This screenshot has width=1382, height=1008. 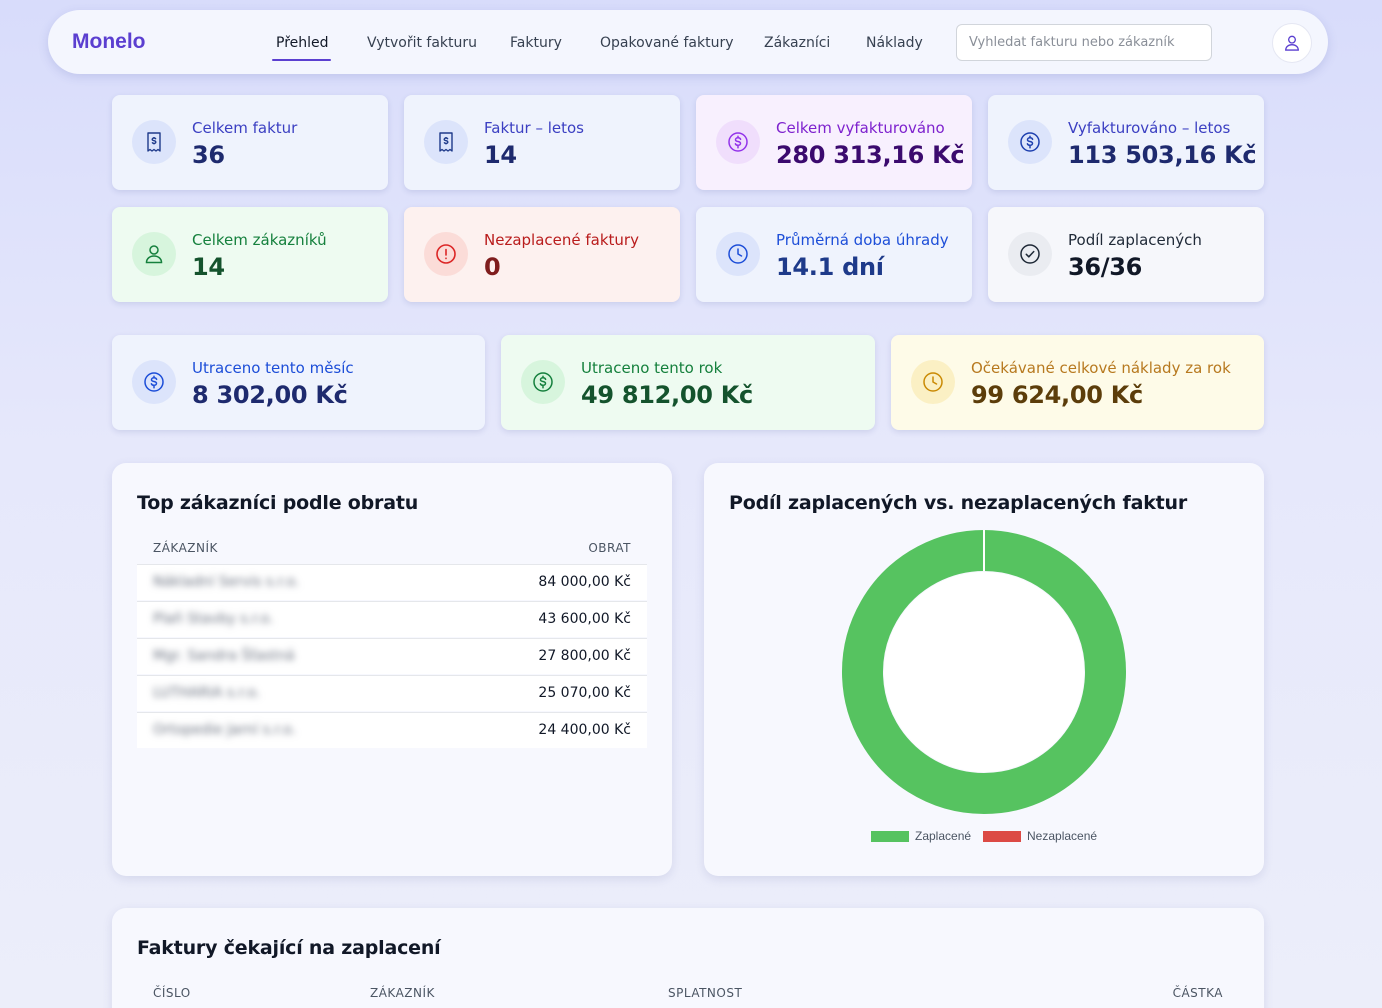 What do you see at coordinates (392, 693) in the screenshot?
I see `table-row: LUTHARIA s.r.o. 25 070,00 Kč` at bounding box center [392, 693].